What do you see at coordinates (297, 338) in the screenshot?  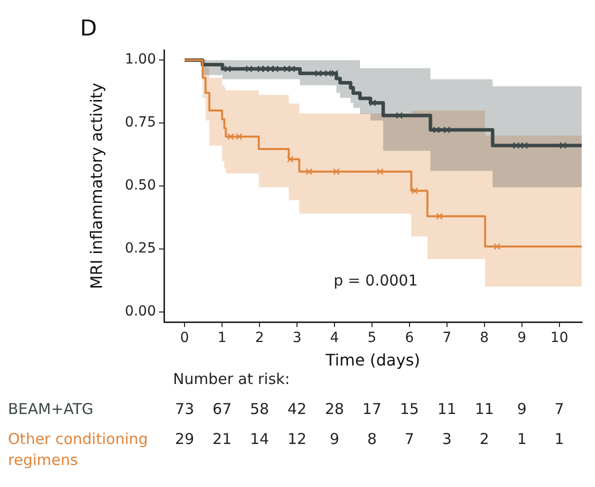 I see `x-tick-label: 3` at bounding box center [297, 338].